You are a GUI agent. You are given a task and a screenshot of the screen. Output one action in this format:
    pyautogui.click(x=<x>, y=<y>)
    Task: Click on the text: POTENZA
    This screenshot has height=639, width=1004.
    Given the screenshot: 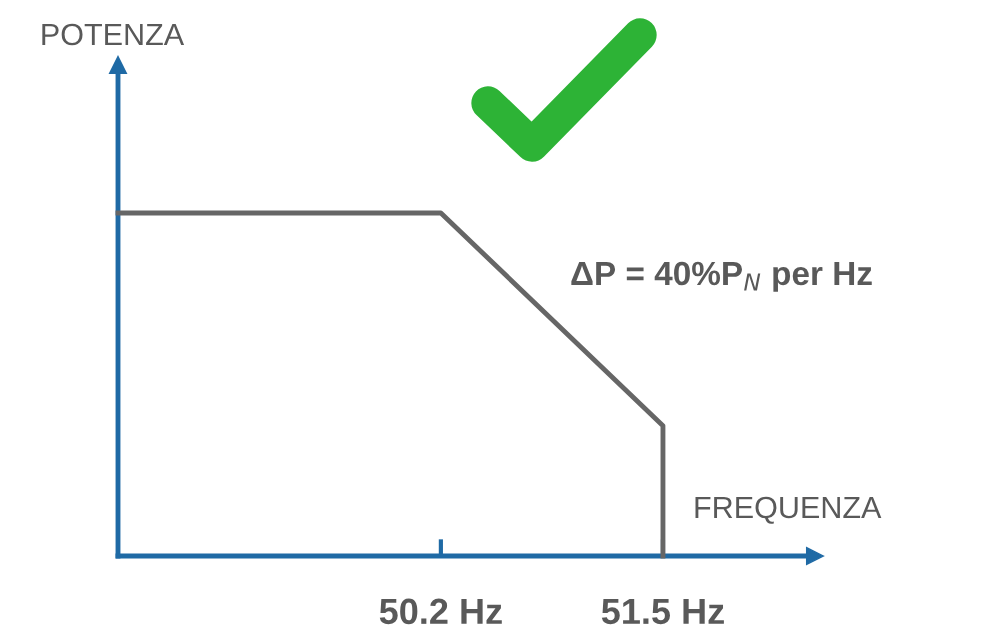 What is the action you would take?
    pyautogui.click(x=113, y=34)
    